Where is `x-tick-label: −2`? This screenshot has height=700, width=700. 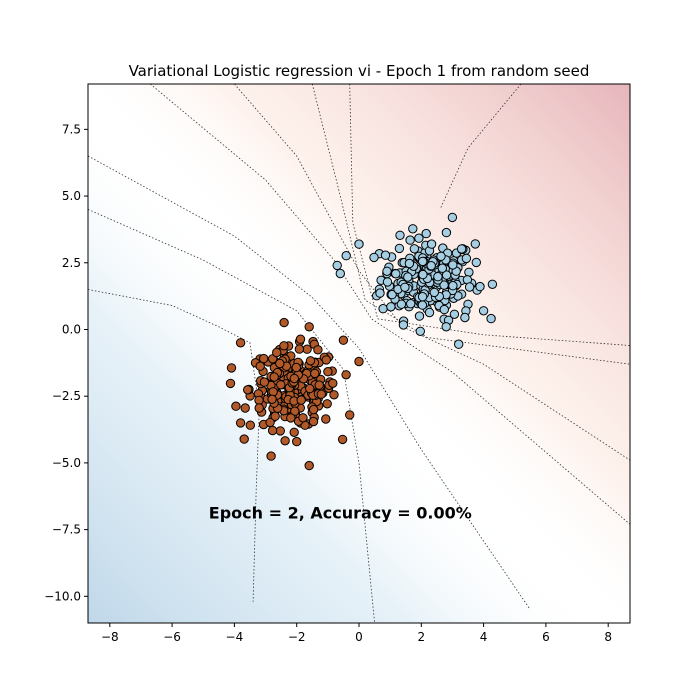 x-tick-label: −2 is located at coordinates (297, 637).